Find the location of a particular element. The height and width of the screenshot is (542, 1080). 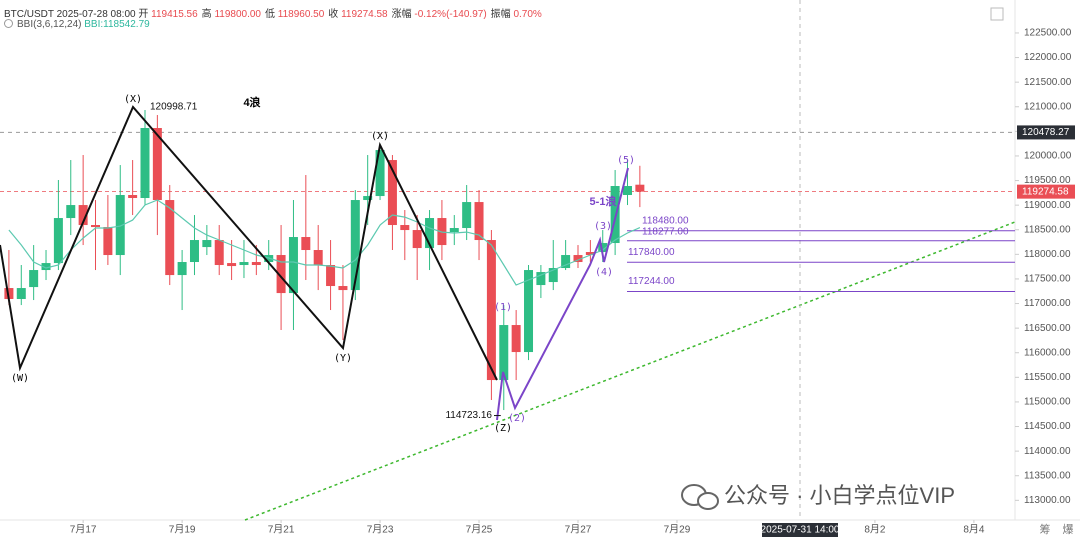

y-tick-label: 114000.00 is located at coordinates (1047, 451).